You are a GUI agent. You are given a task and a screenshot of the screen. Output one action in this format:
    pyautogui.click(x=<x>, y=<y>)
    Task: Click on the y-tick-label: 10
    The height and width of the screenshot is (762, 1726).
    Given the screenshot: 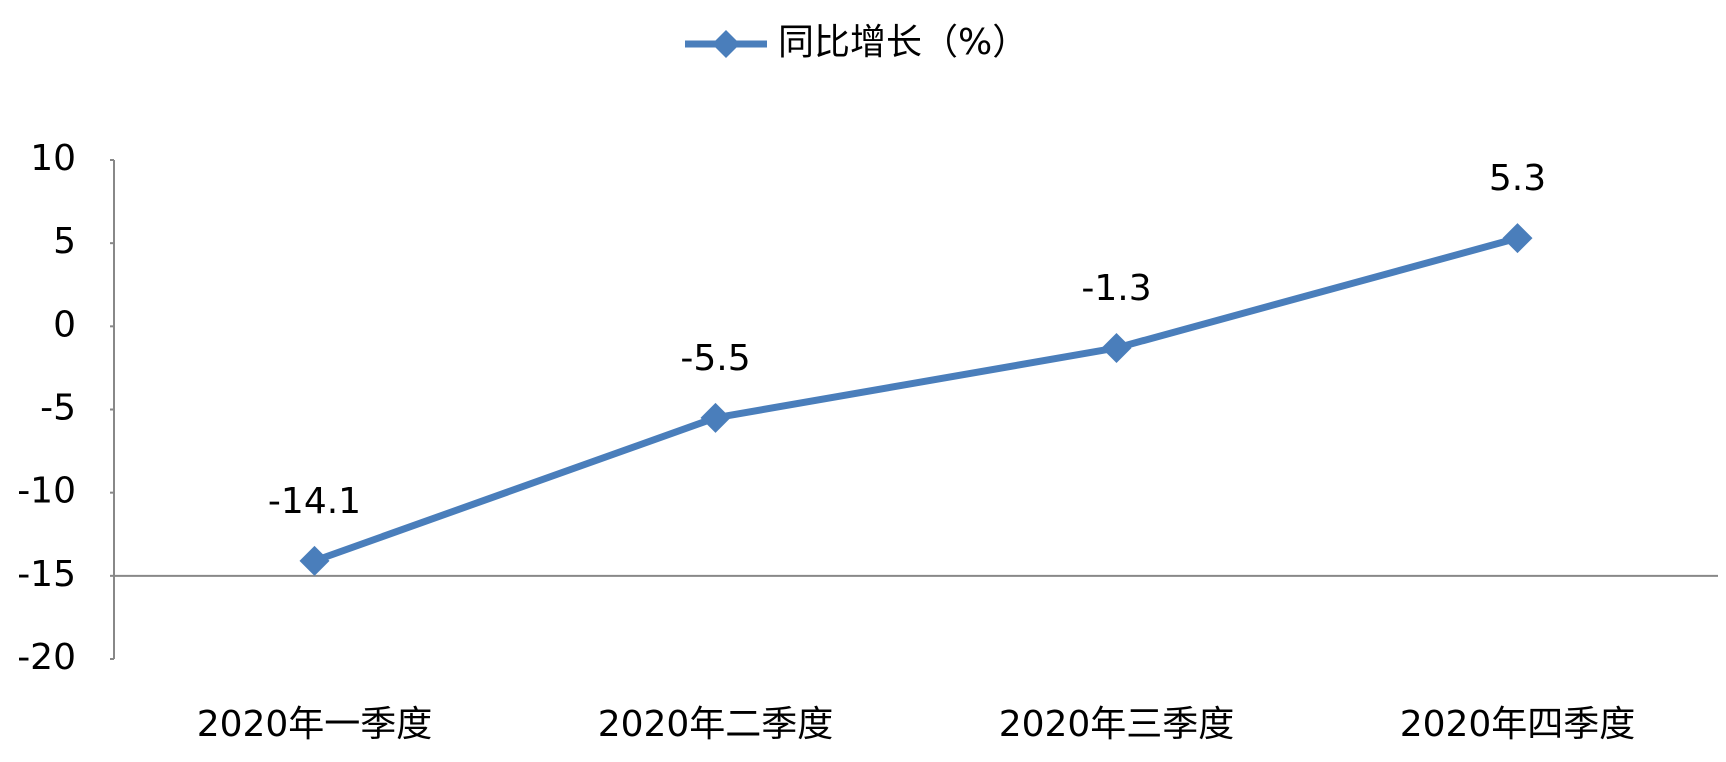 What is the action you would take?
    pyautogui.click(x=53, y=158)
    